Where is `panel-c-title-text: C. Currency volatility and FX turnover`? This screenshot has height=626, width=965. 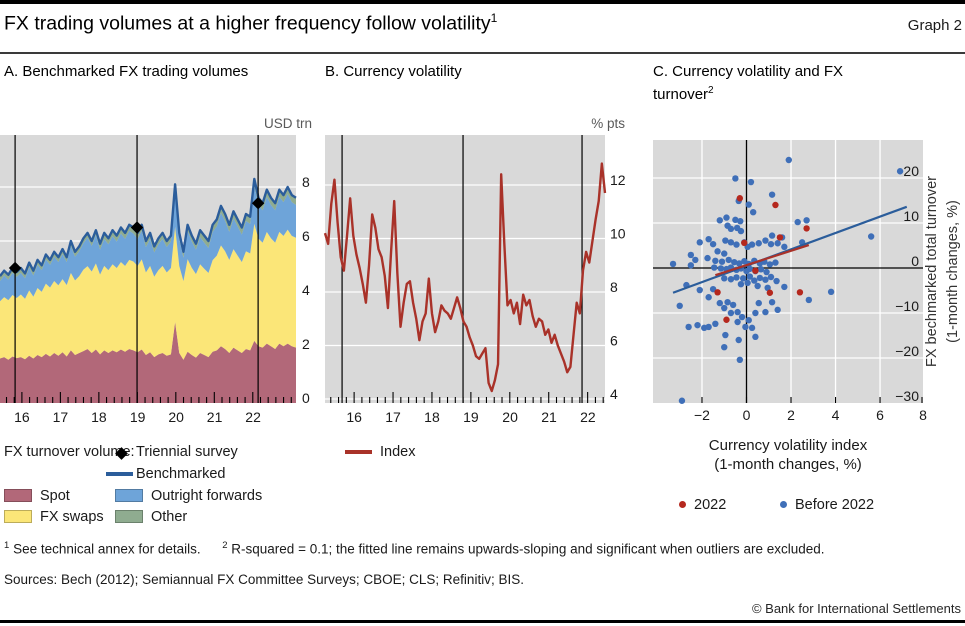
panel-c-title-text: C. Currency volatility and FX turnover is located at coordinates (748, 83).